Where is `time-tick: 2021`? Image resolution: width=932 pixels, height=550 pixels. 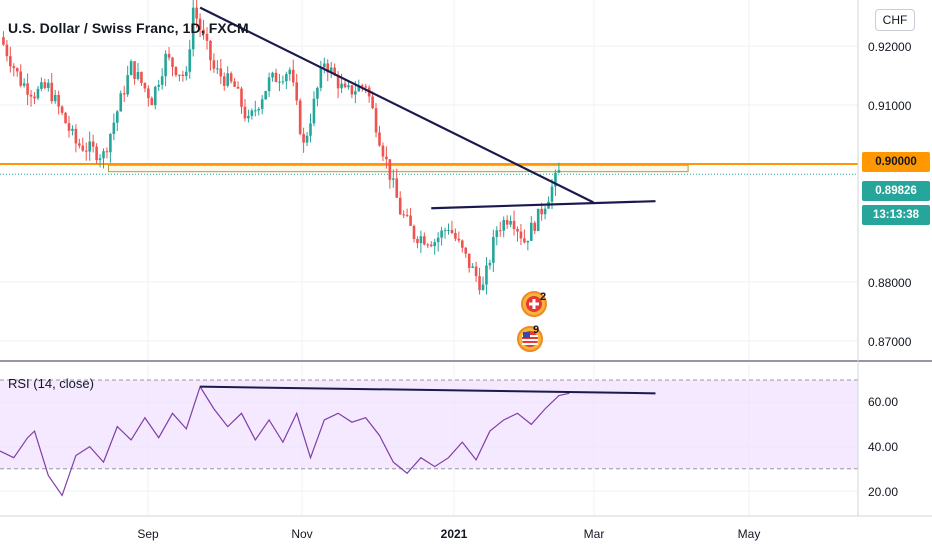
time-tick: 2021 is located at coordinates (454, 534).